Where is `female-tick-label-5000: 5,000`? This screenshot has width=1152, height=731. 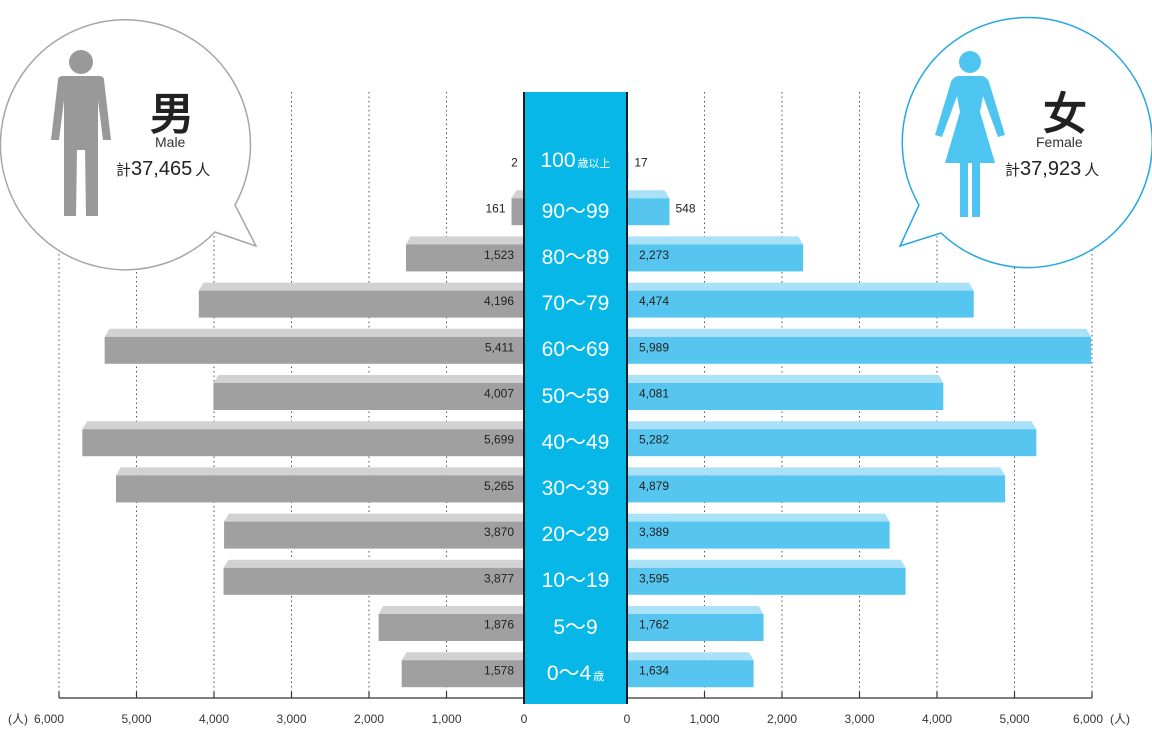
female-tick-label-5000: 5,000 is located at coordinates (1014, 719).